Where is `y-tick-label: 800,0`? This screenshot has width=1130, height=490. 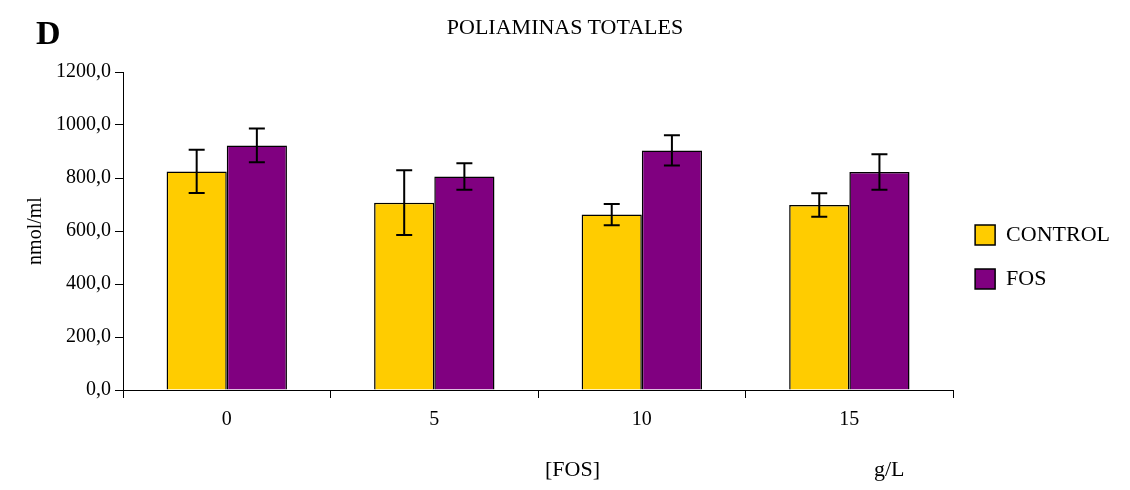
y-tick-label: 800,0 is located at coordinates (88, 176).